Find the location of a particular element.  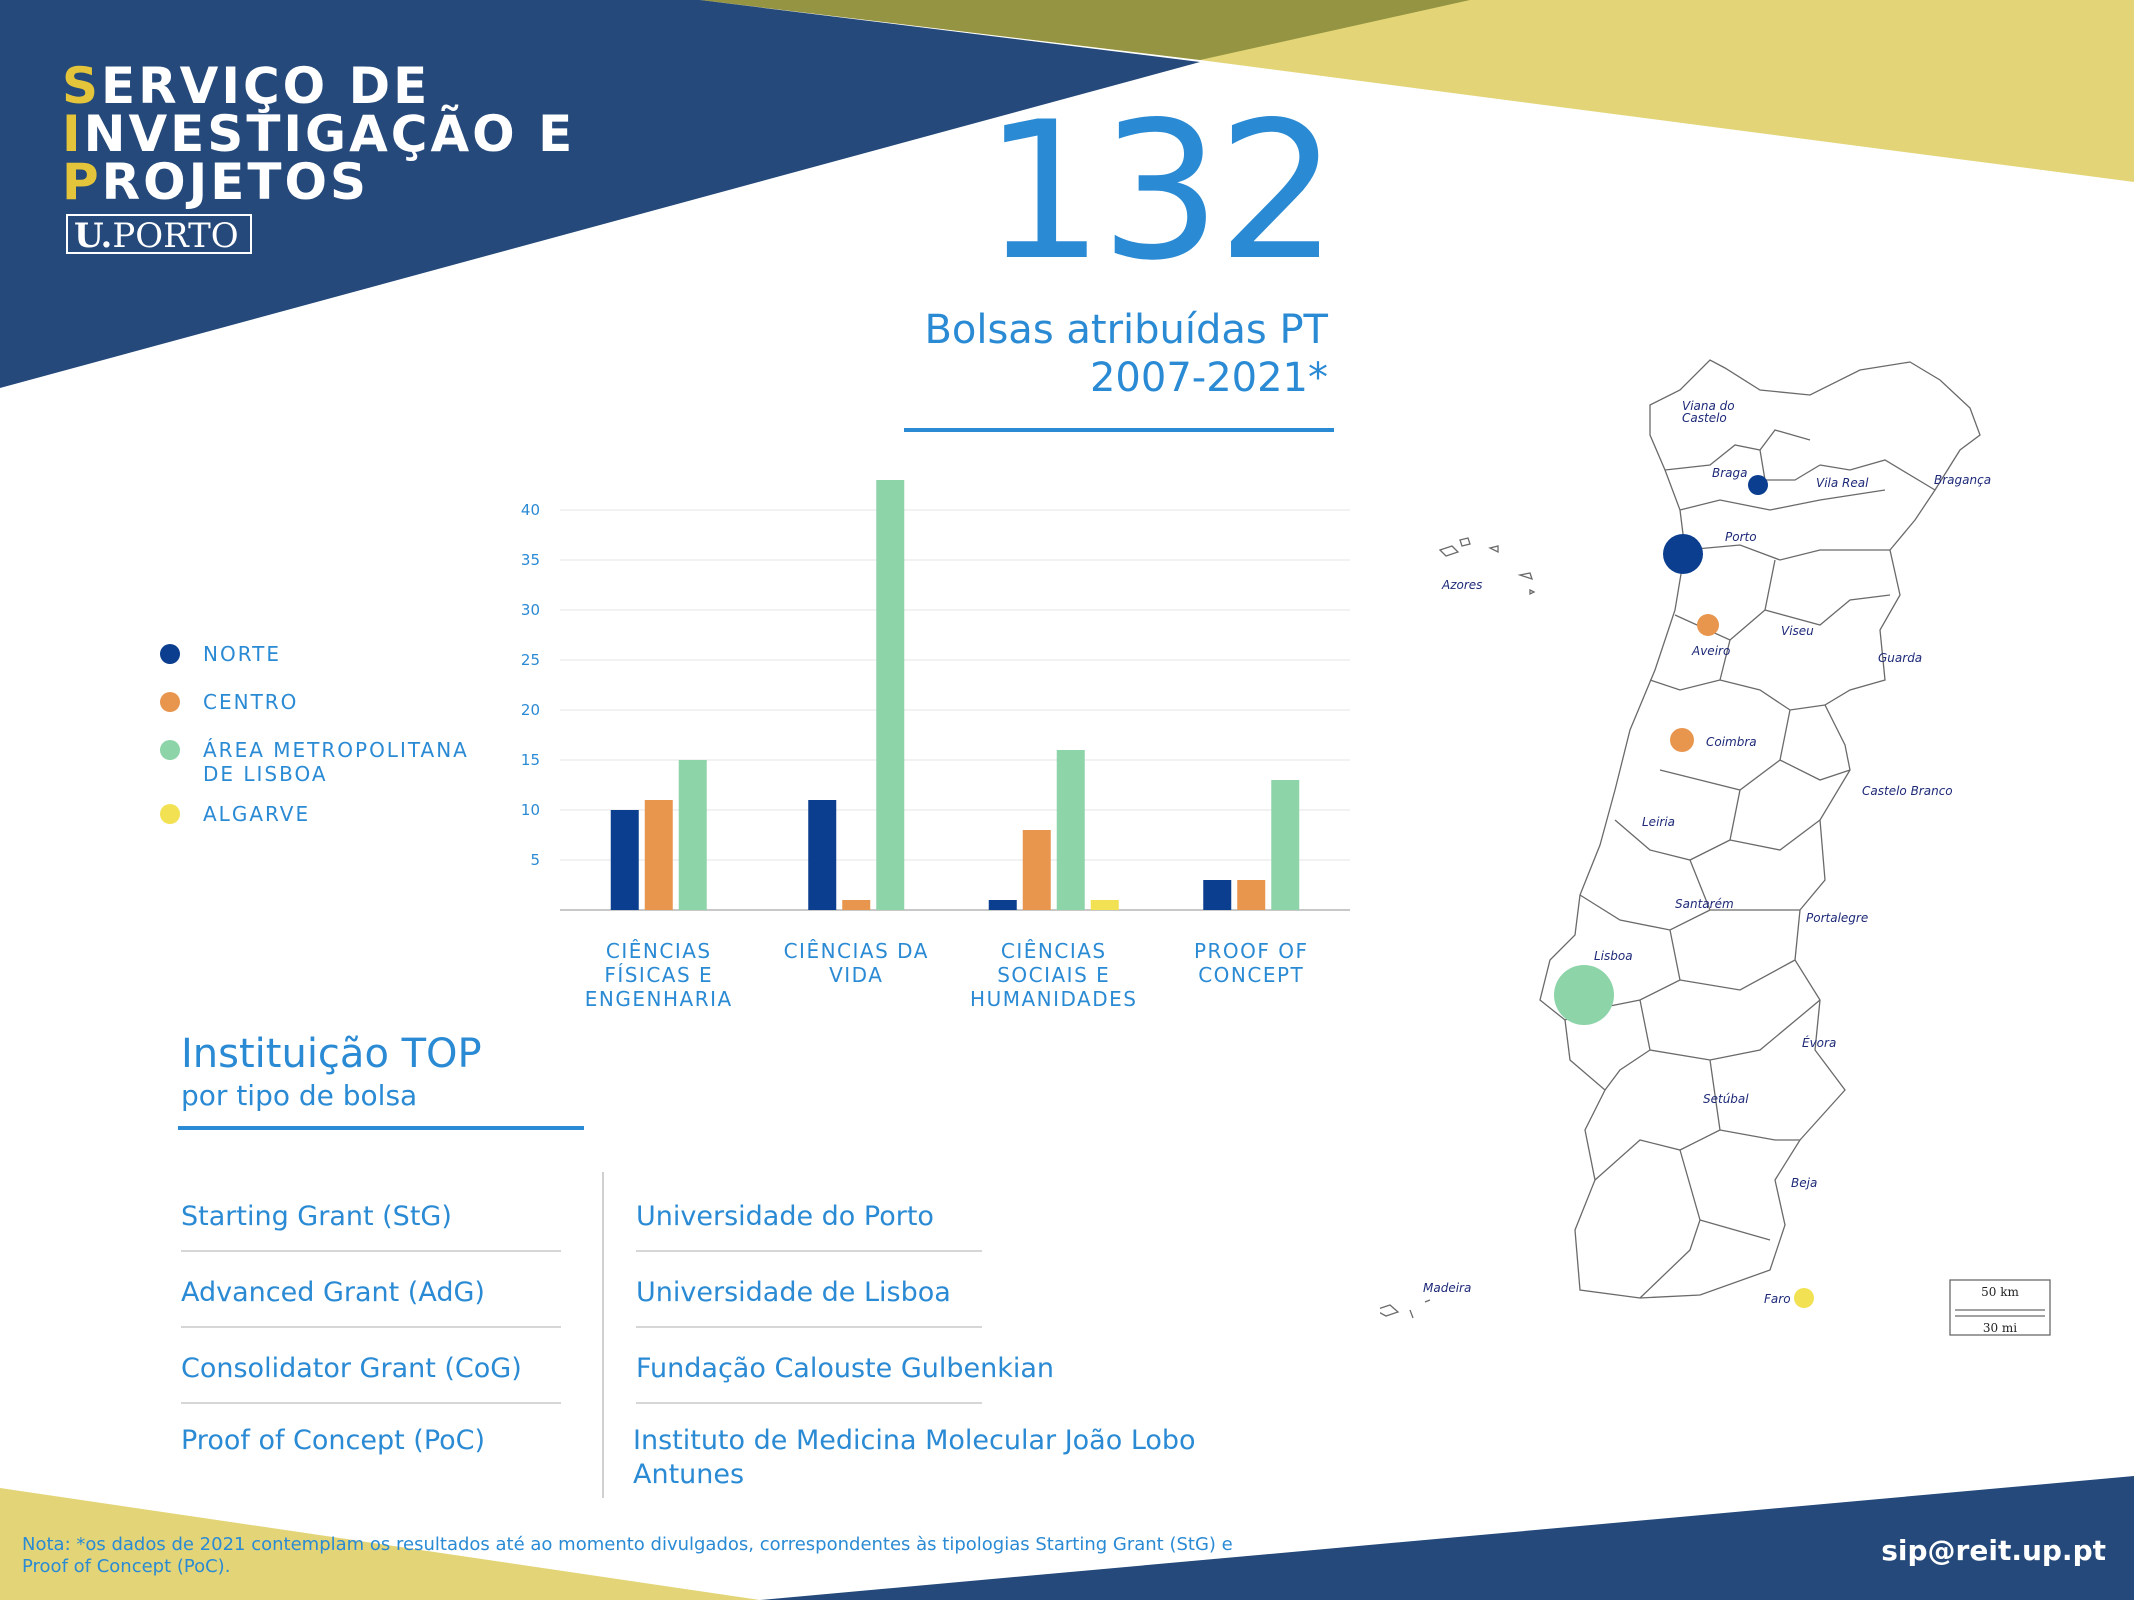

map-bubble-aveiro is located at coordinates (1708, 625).